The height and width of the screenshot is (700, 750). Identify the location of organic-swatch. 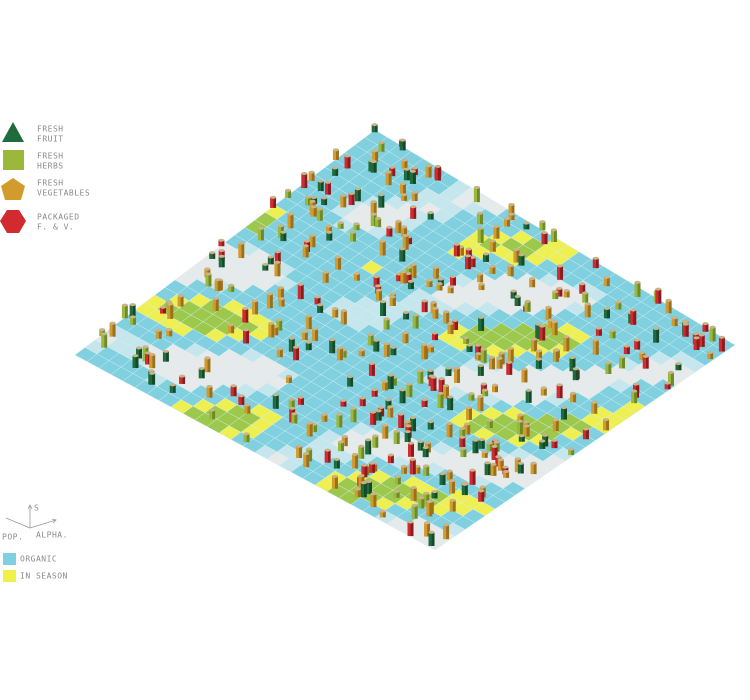
(9, 559).